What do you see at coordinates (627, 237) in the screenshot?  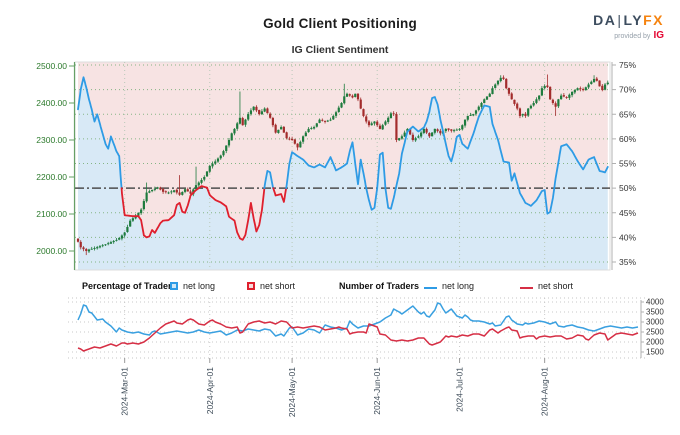 I see `percent-tick-label: 40%` at bounding box center [627, 237].